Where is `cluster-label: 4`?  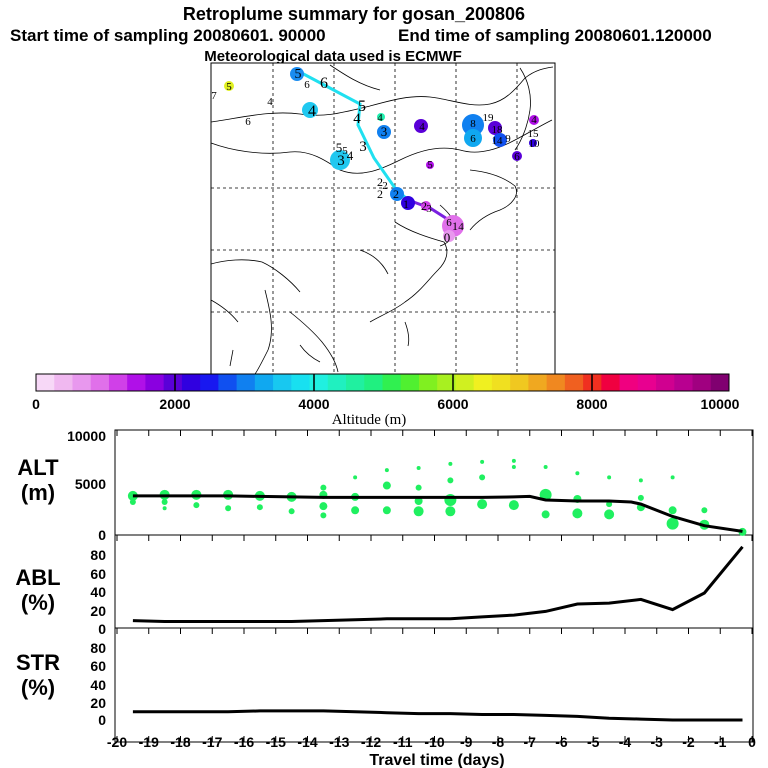
cluster-label: 4 is located at coordinates (380, 118).